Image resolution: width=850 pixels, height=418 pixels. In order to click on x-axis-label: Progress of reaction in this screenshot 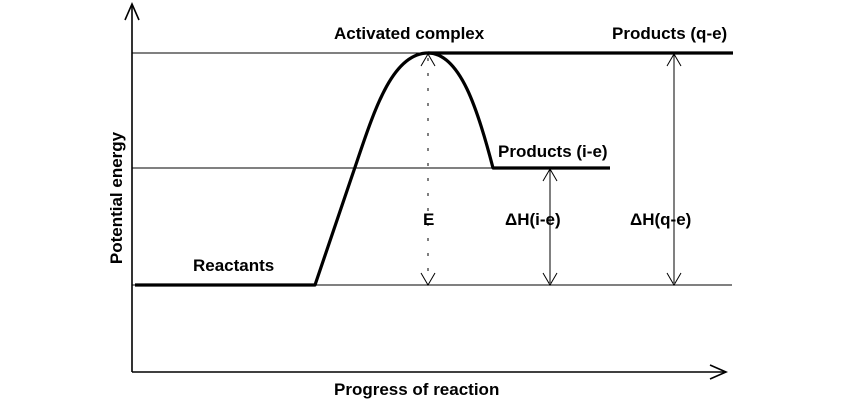, I will do `click(416, 389)`.